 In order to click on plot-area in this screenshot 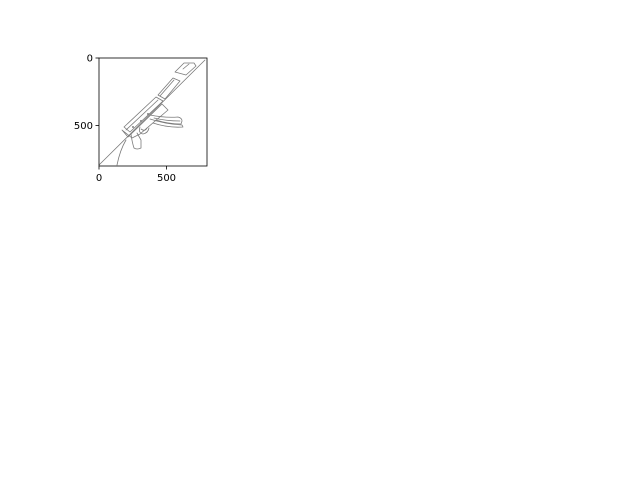, I will do `click(152, 112)`.